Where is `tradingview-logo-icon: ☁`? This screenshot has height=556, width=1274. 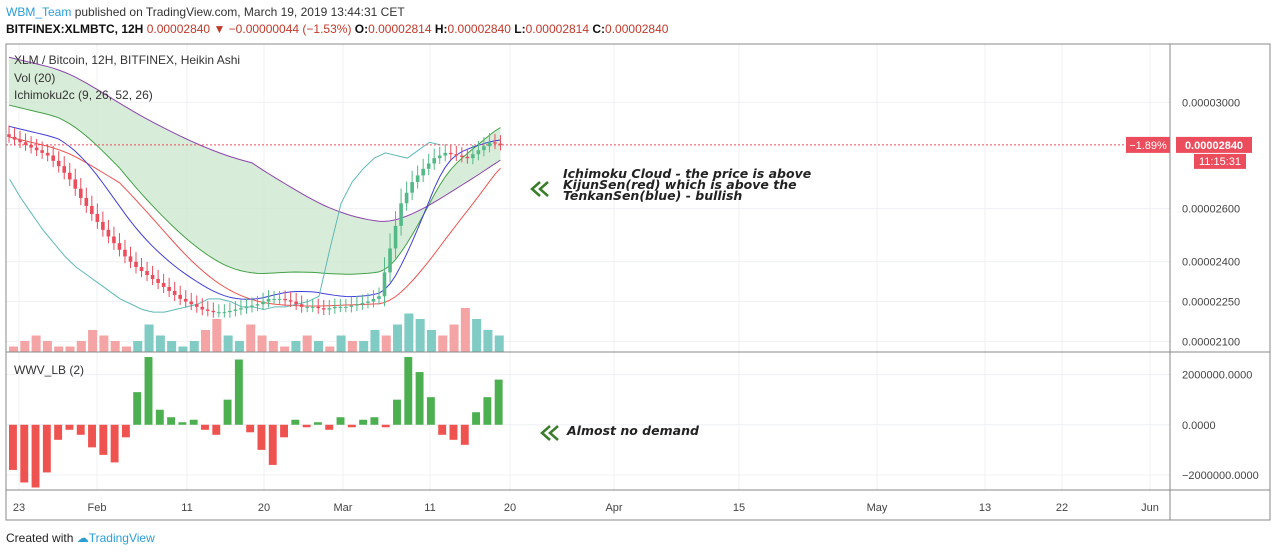
tradingview-logo-icon: ☁ is located at coordinates (82, 538).